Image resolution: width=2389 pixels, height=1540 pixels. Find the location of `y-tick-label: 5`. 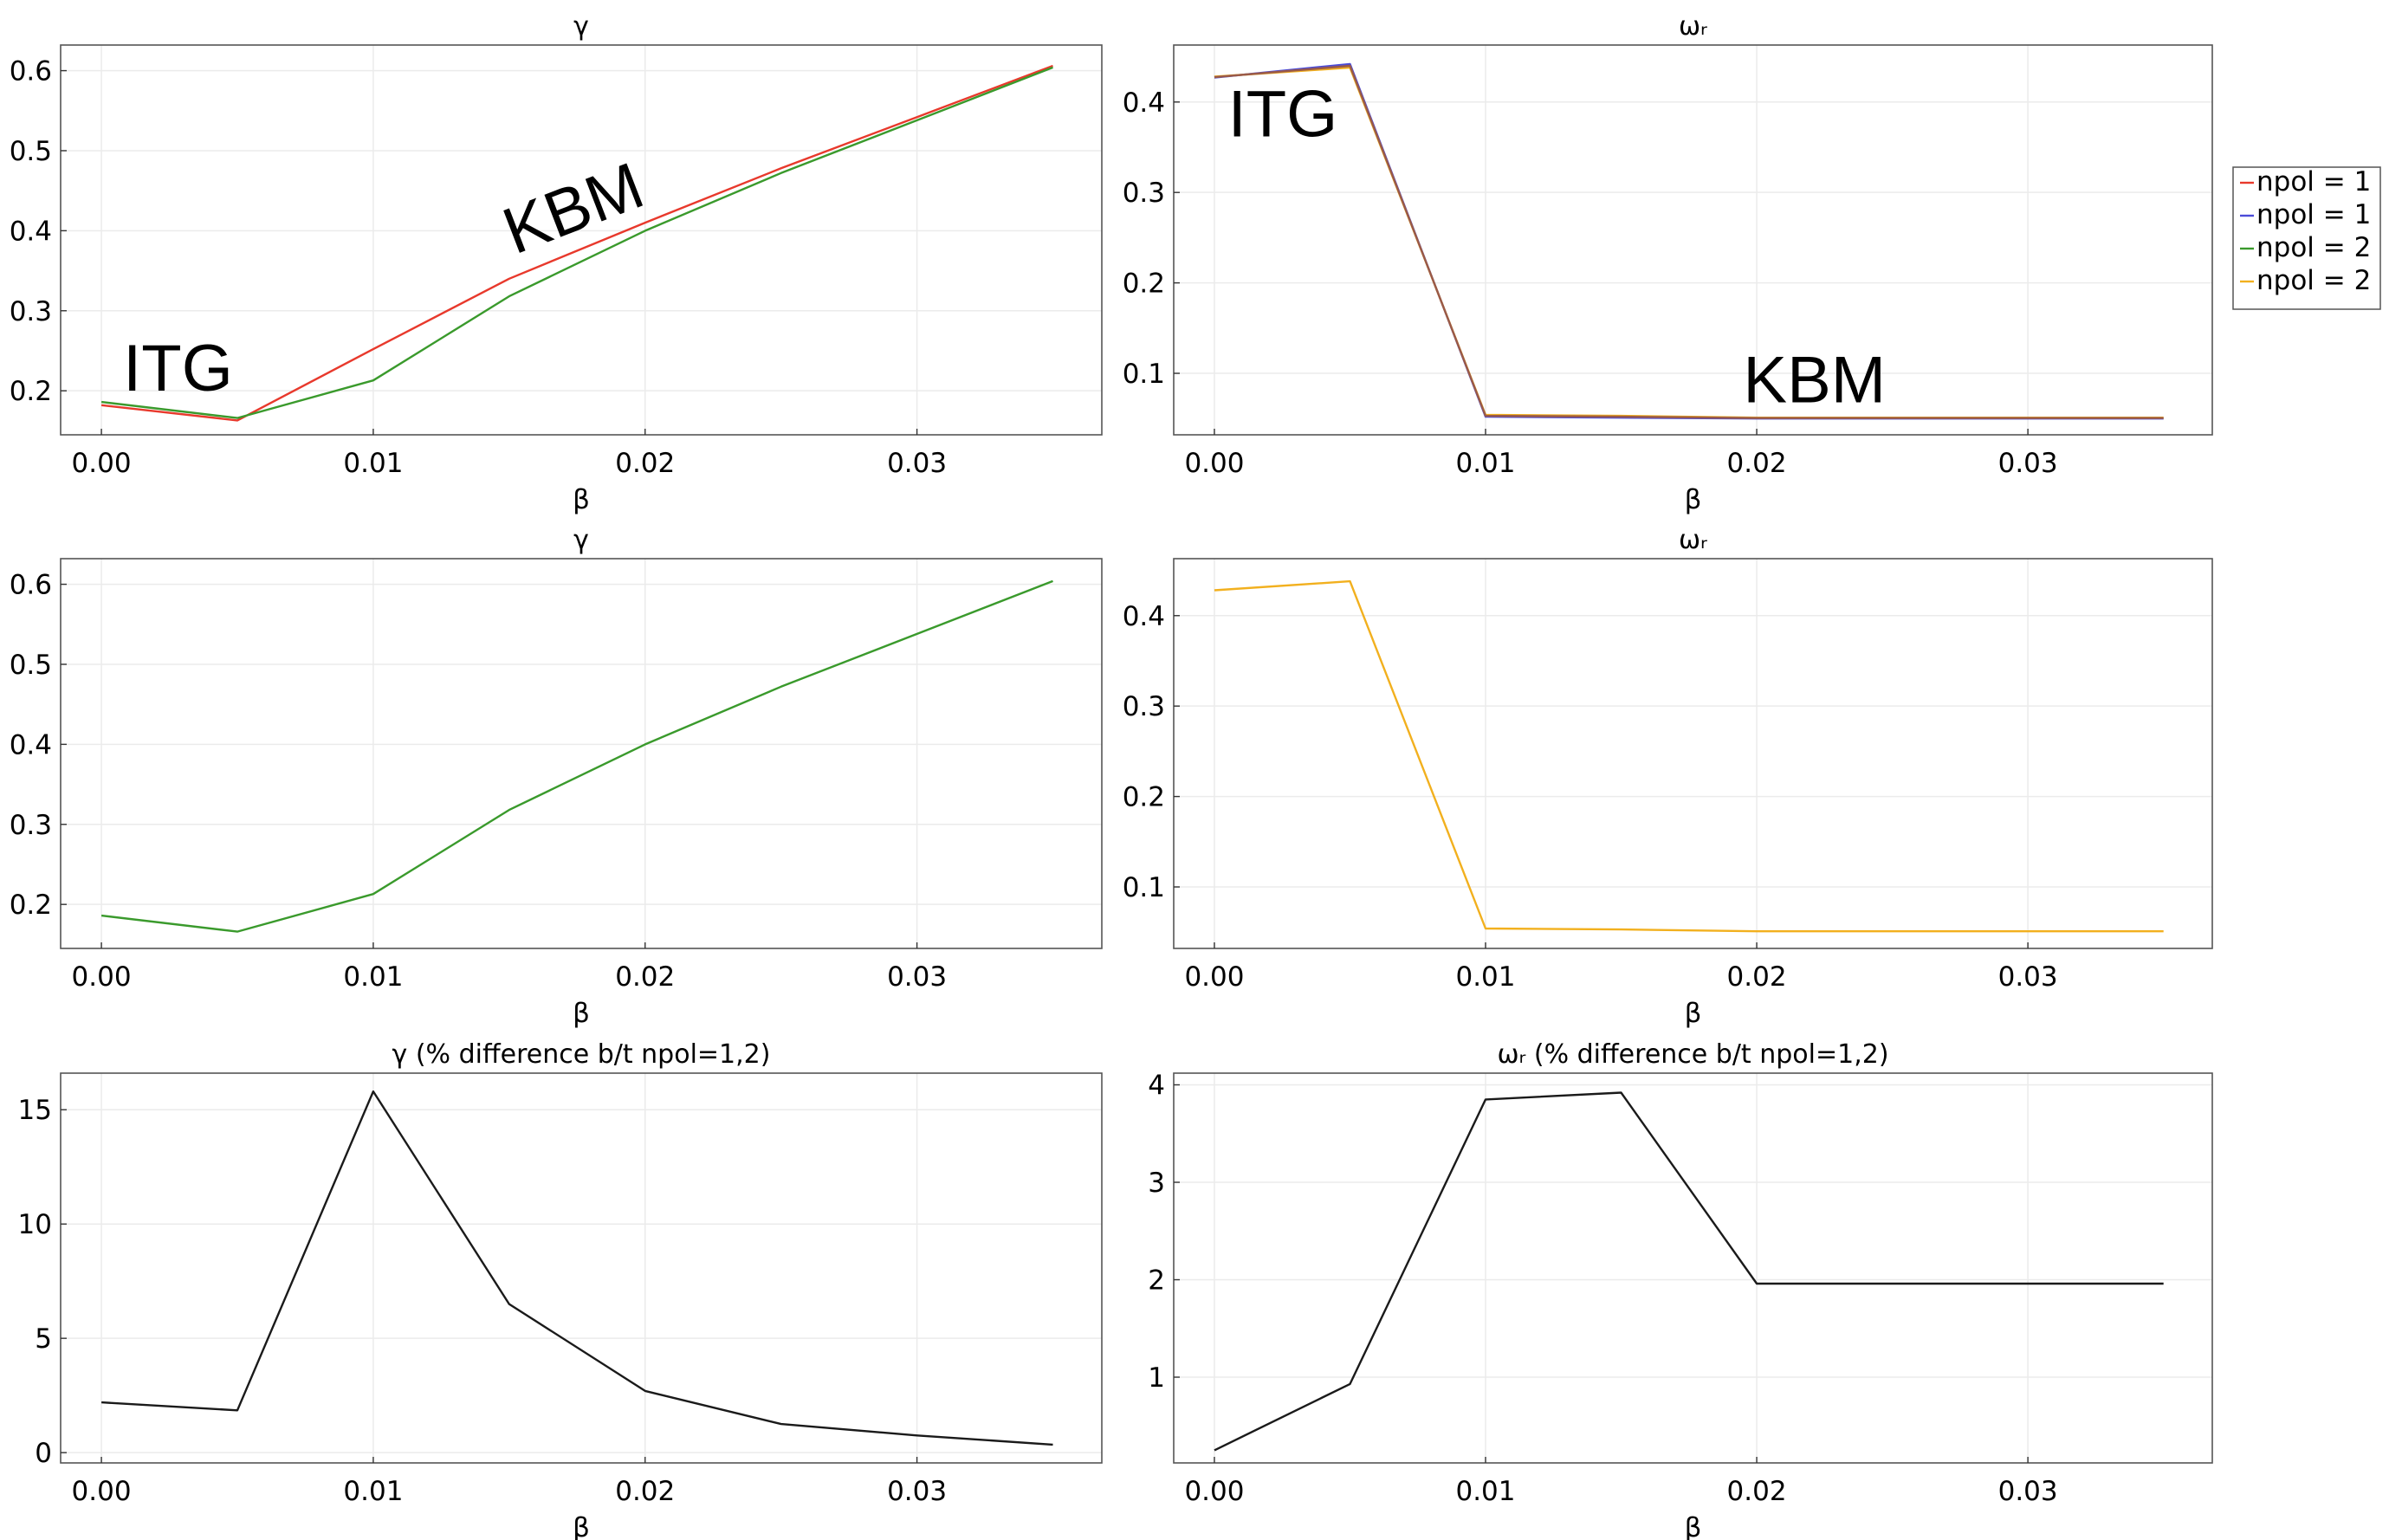

y-tick-label: 5 is located at coordinates (44, 1339).